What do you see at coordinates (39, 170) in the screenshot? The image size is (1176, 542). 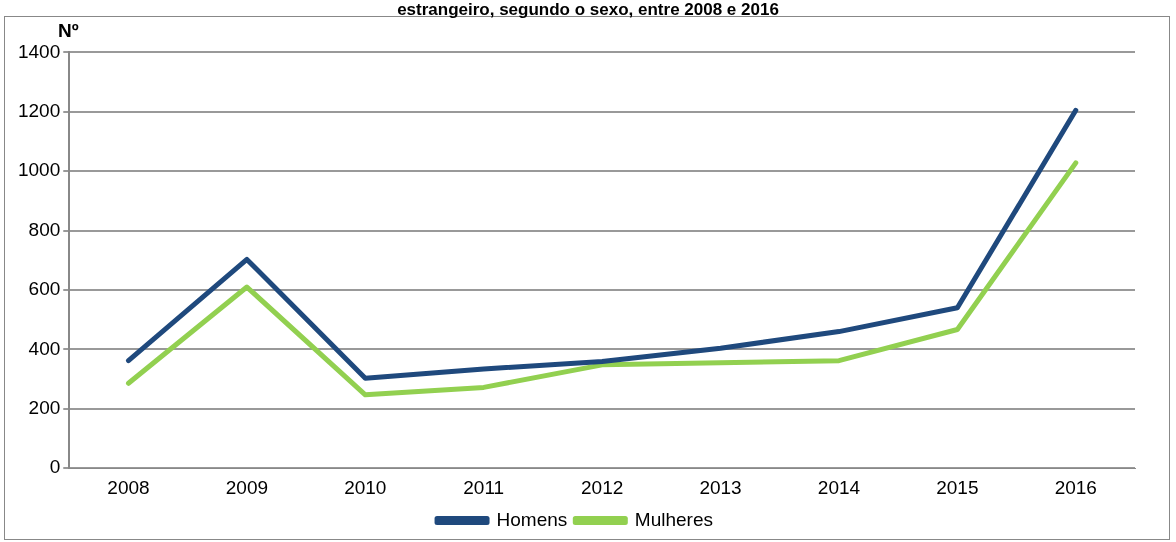 I see `y-tick-label: 1000` at bounding box center [39, 170].